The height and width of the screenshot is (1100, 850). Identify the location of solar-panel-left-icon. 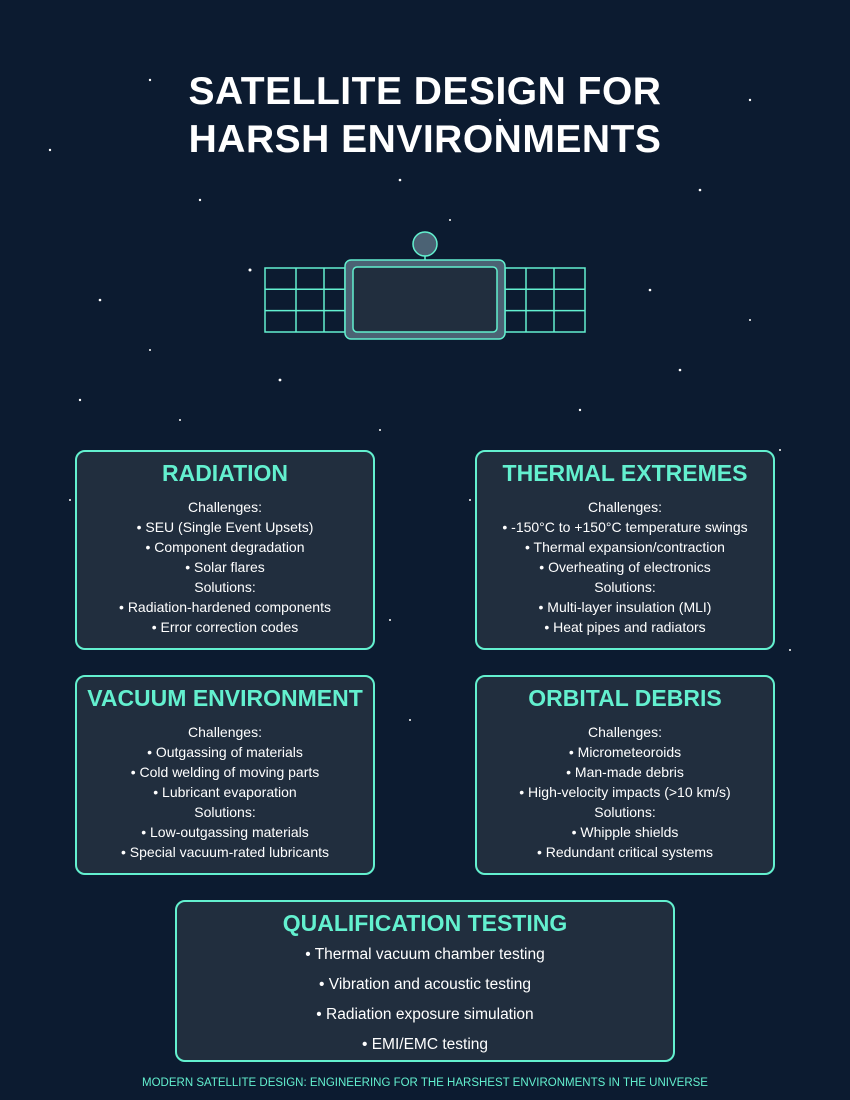
(305, 300).